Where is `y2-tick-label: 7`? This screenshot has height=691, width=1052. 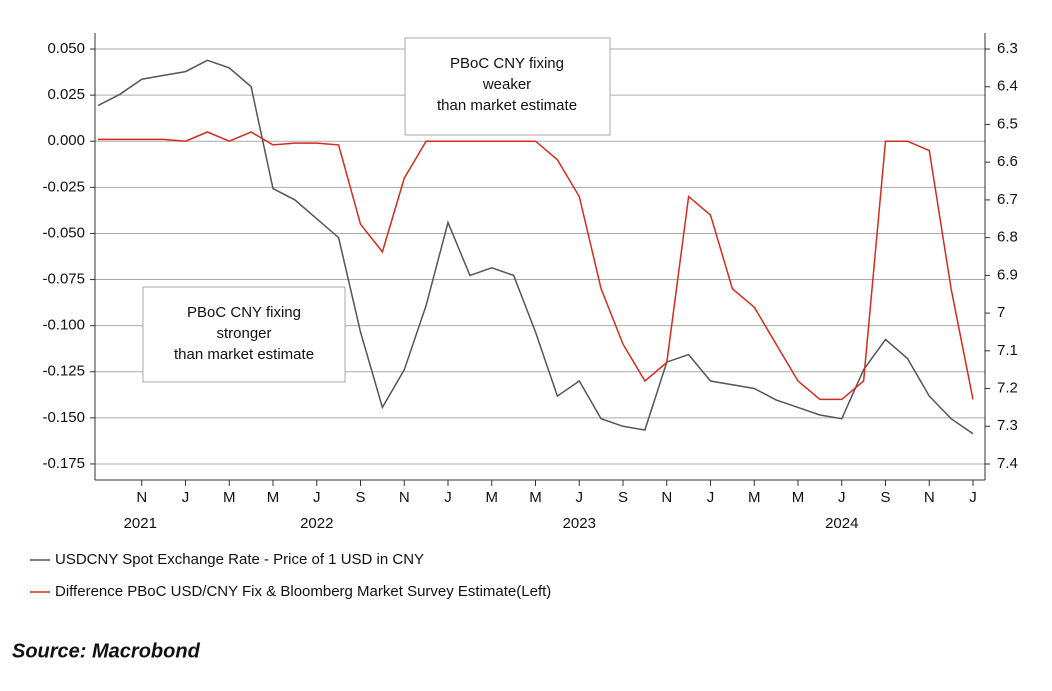 y2-tick-label: 7 is located at coordinates (1001, 312).